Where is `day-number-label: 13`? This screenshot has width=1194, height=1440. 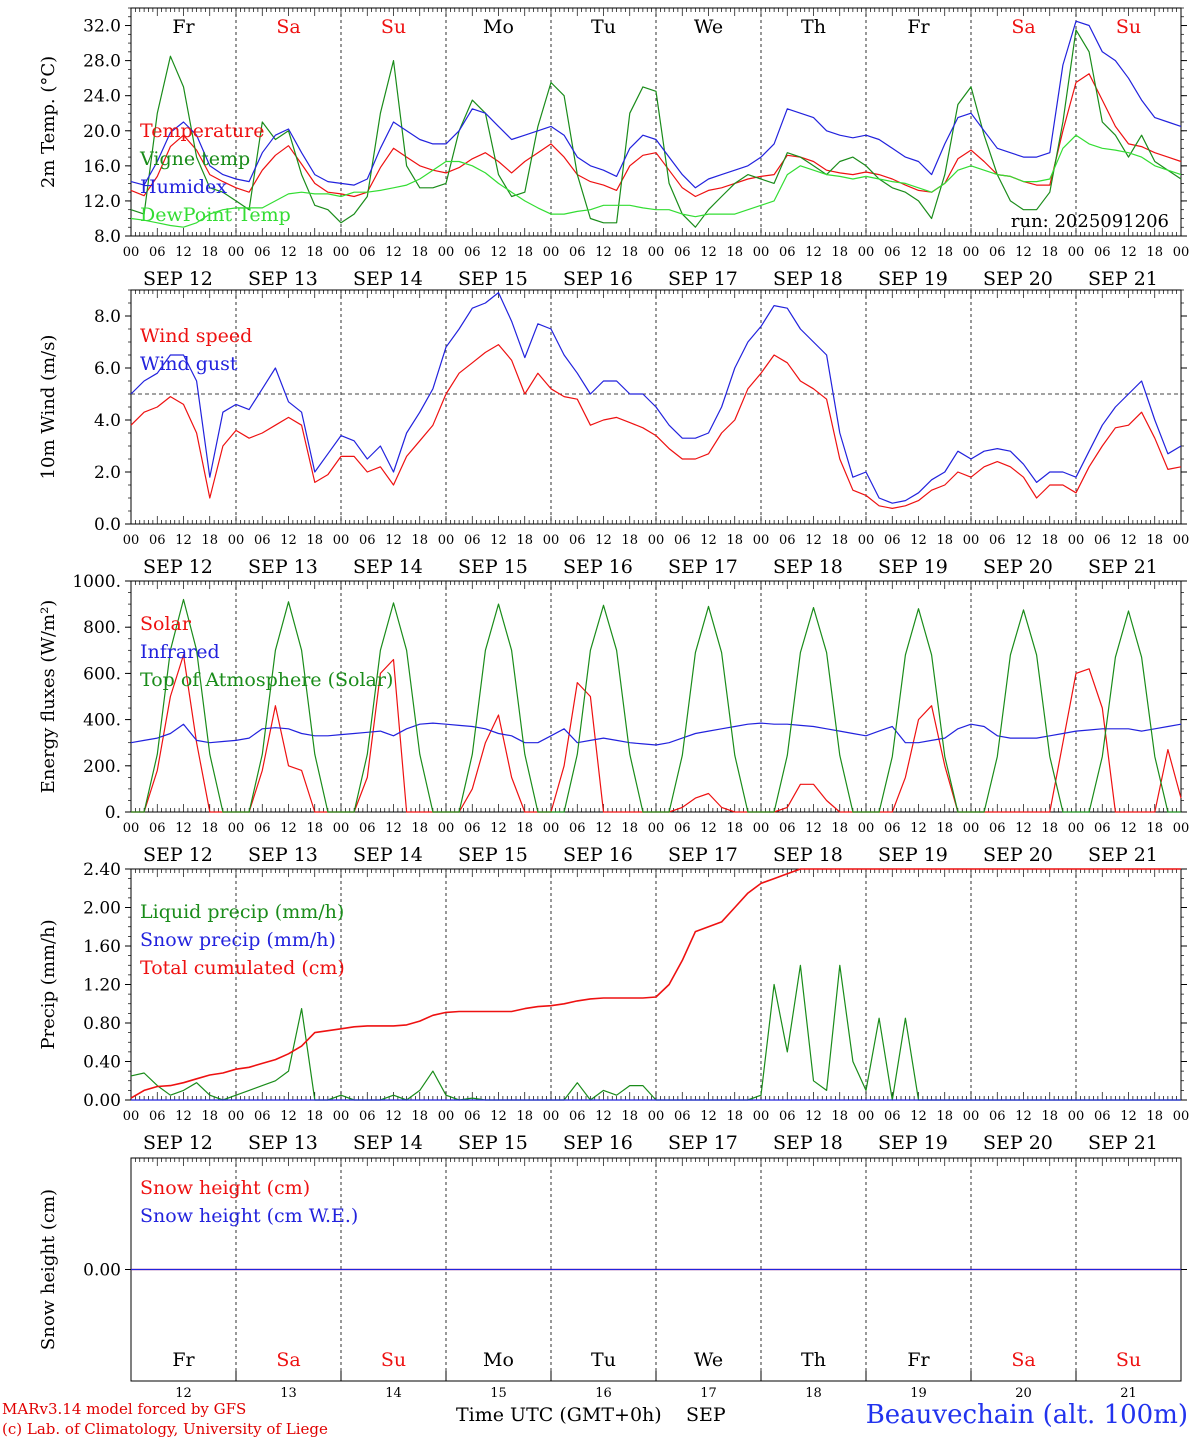 day-number-label: 13 is located at coordinates (288, 1393).